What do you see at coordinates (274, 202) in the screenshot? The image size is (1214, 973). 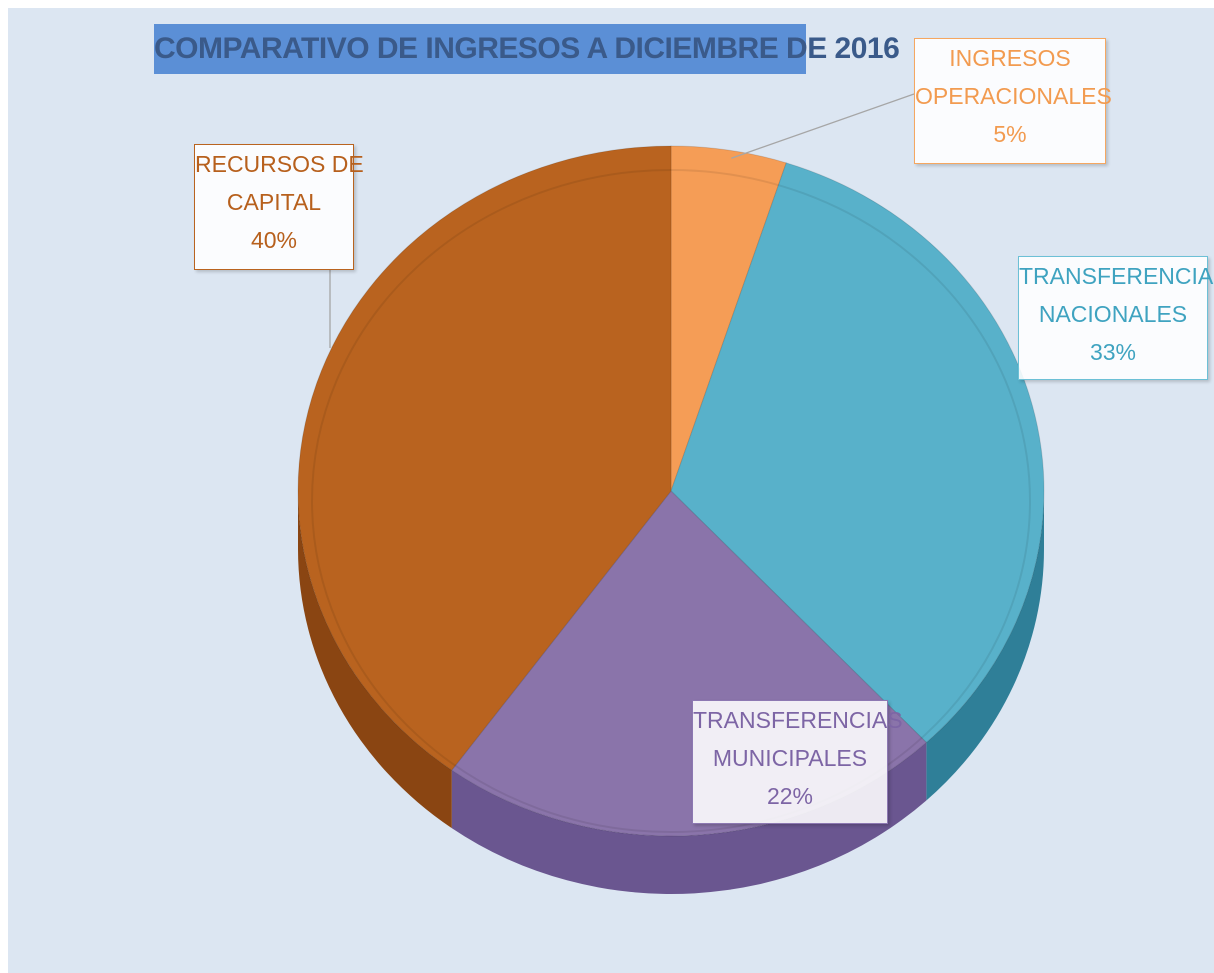 I see `data-label-line: CAPITAL` at bounding box center [274, 202].